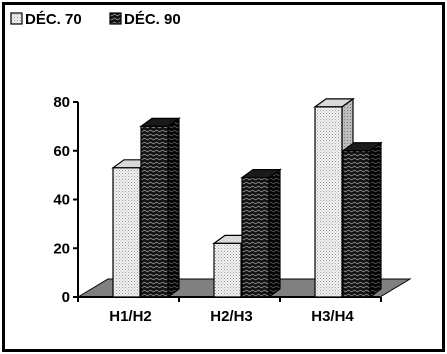 Image resolution: width=447 pixels, height=354 pixels. Describe the element at coordinates (95, 19) in the screenshot. I see `legend: DÉC. 70 DÉC. 90` at that location.